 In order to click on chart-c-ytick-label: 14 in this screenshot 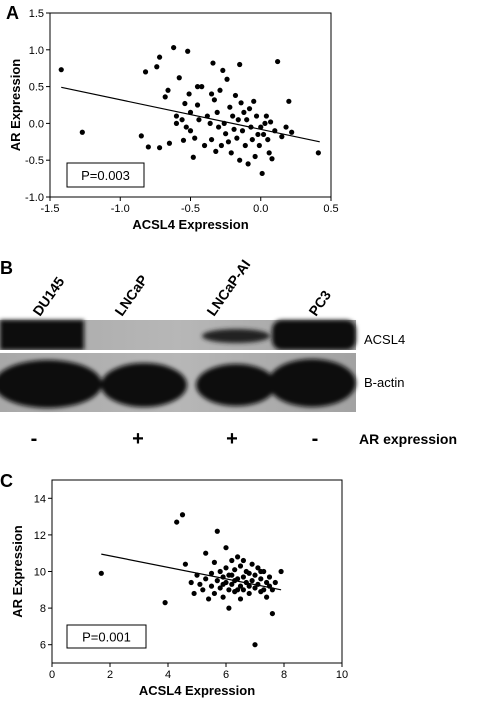, I will do `click(40, 499)`.